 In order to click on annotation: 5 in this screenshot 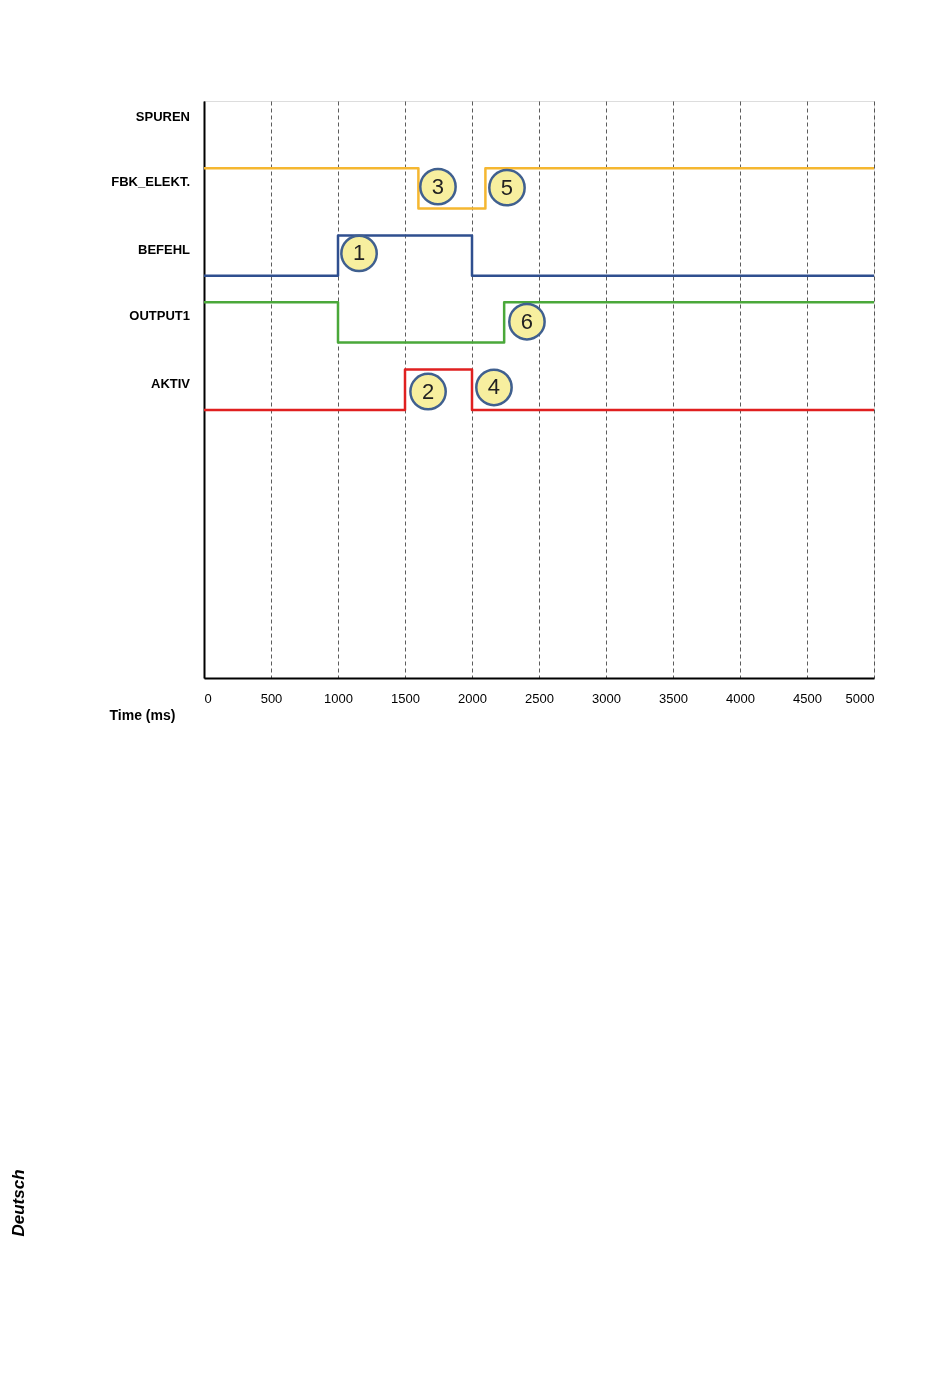, I will do `click(507, 187)`.